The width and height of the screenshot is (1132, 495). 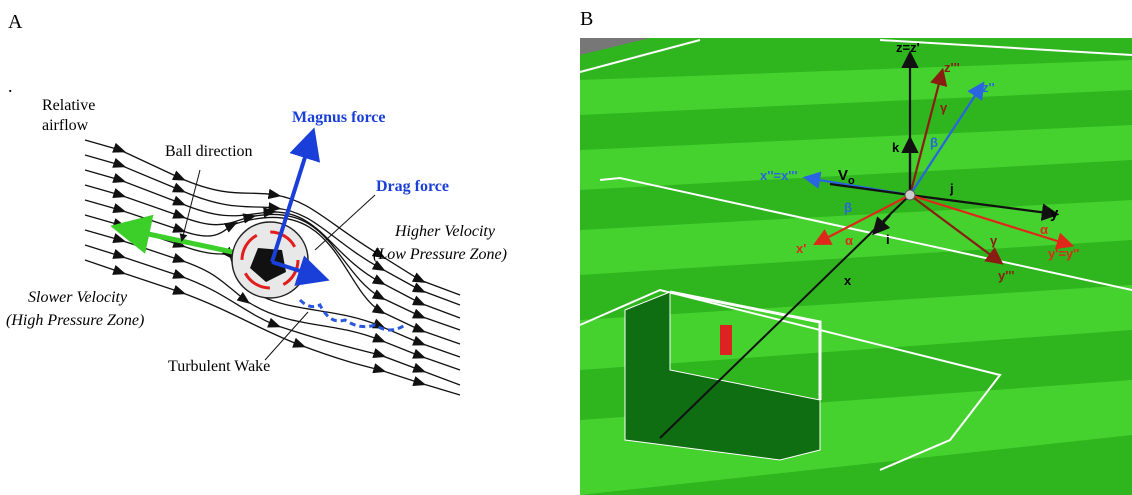 I want to click on axis-label: z=z', so click(x=908, y=47).